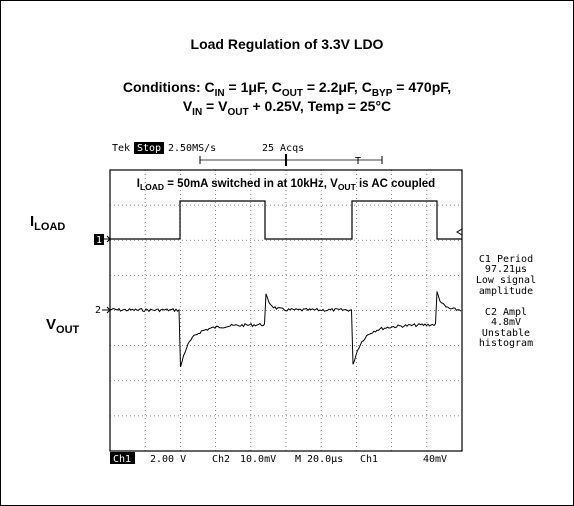 This screenshot has width=574, height=506. Describe the element at coordinates (121, 148) in the screenshot. I see `scope-brand: Tek` at that location.